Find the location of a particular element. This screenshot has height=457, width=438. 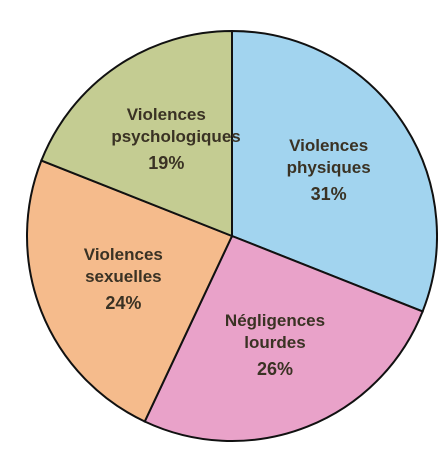

slice-label: Négligences lourdes 26% is located at coordinates (275, 345).